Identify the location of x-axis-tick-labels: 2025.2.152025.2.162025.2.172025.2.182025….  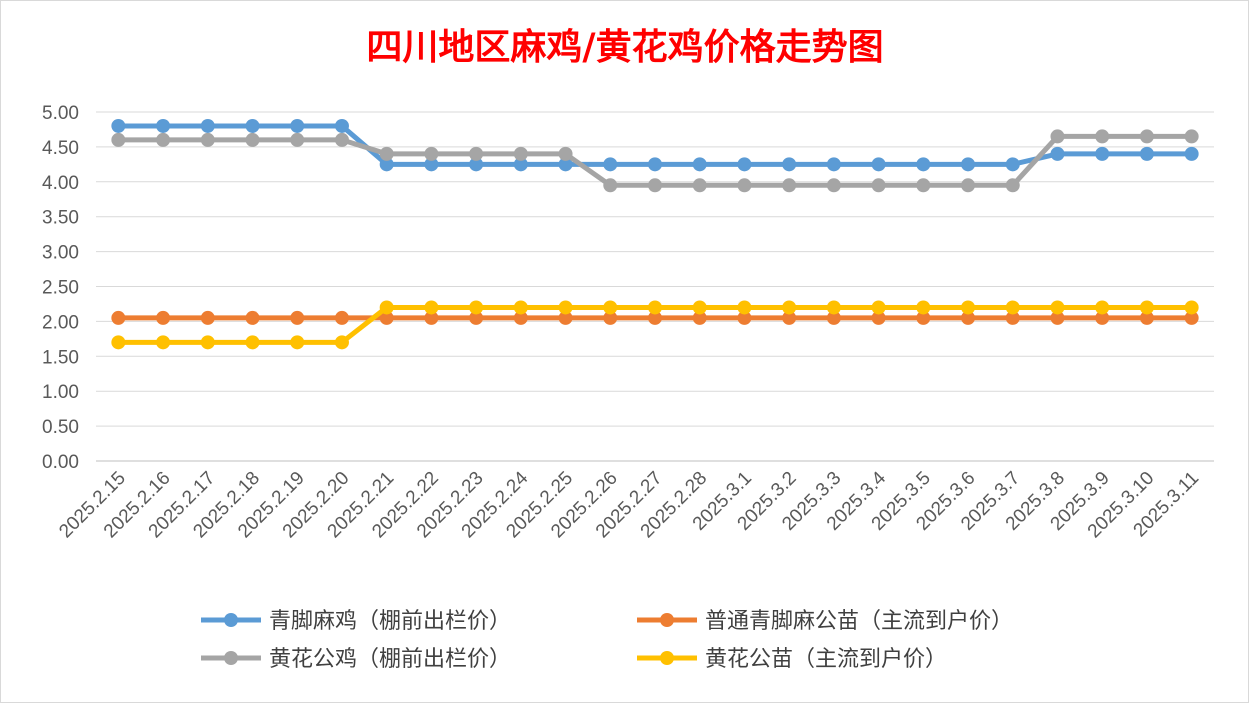
(629, 504).